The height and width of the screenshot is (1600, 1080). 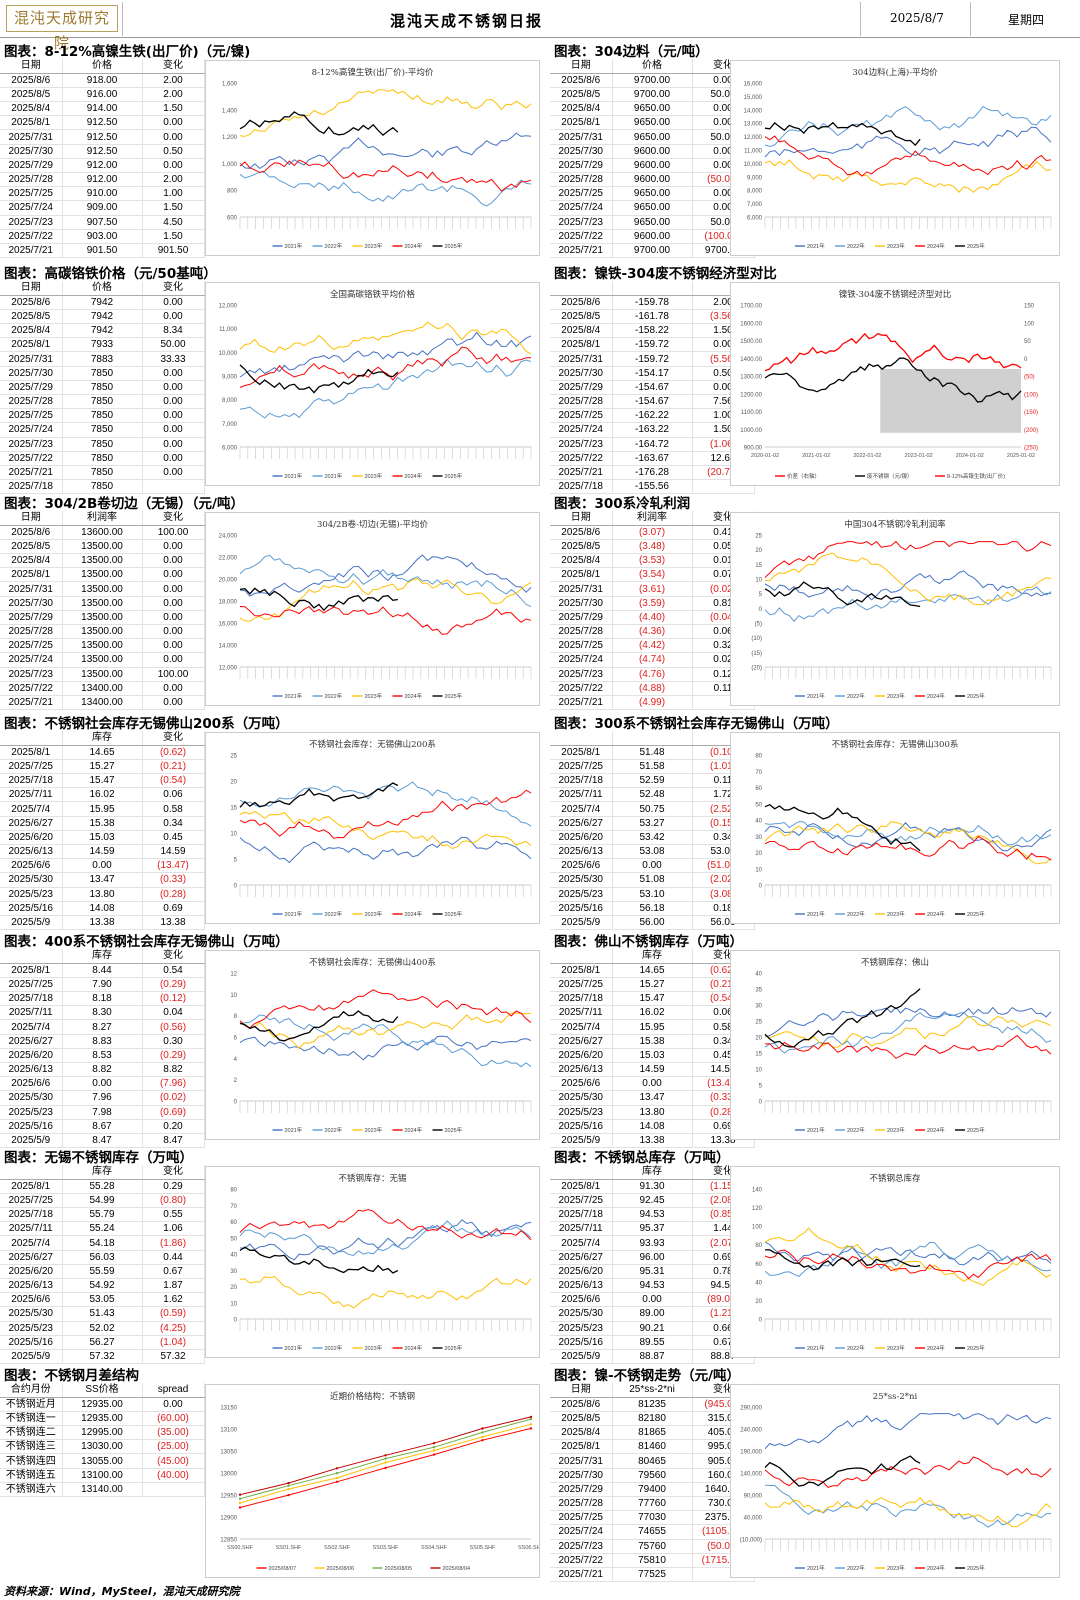 What do you see at coordinates (652, 1390) in the screenshot?
I see `table-header-cell: 25*ss-2*ni` at bounding box center [652, 1390].